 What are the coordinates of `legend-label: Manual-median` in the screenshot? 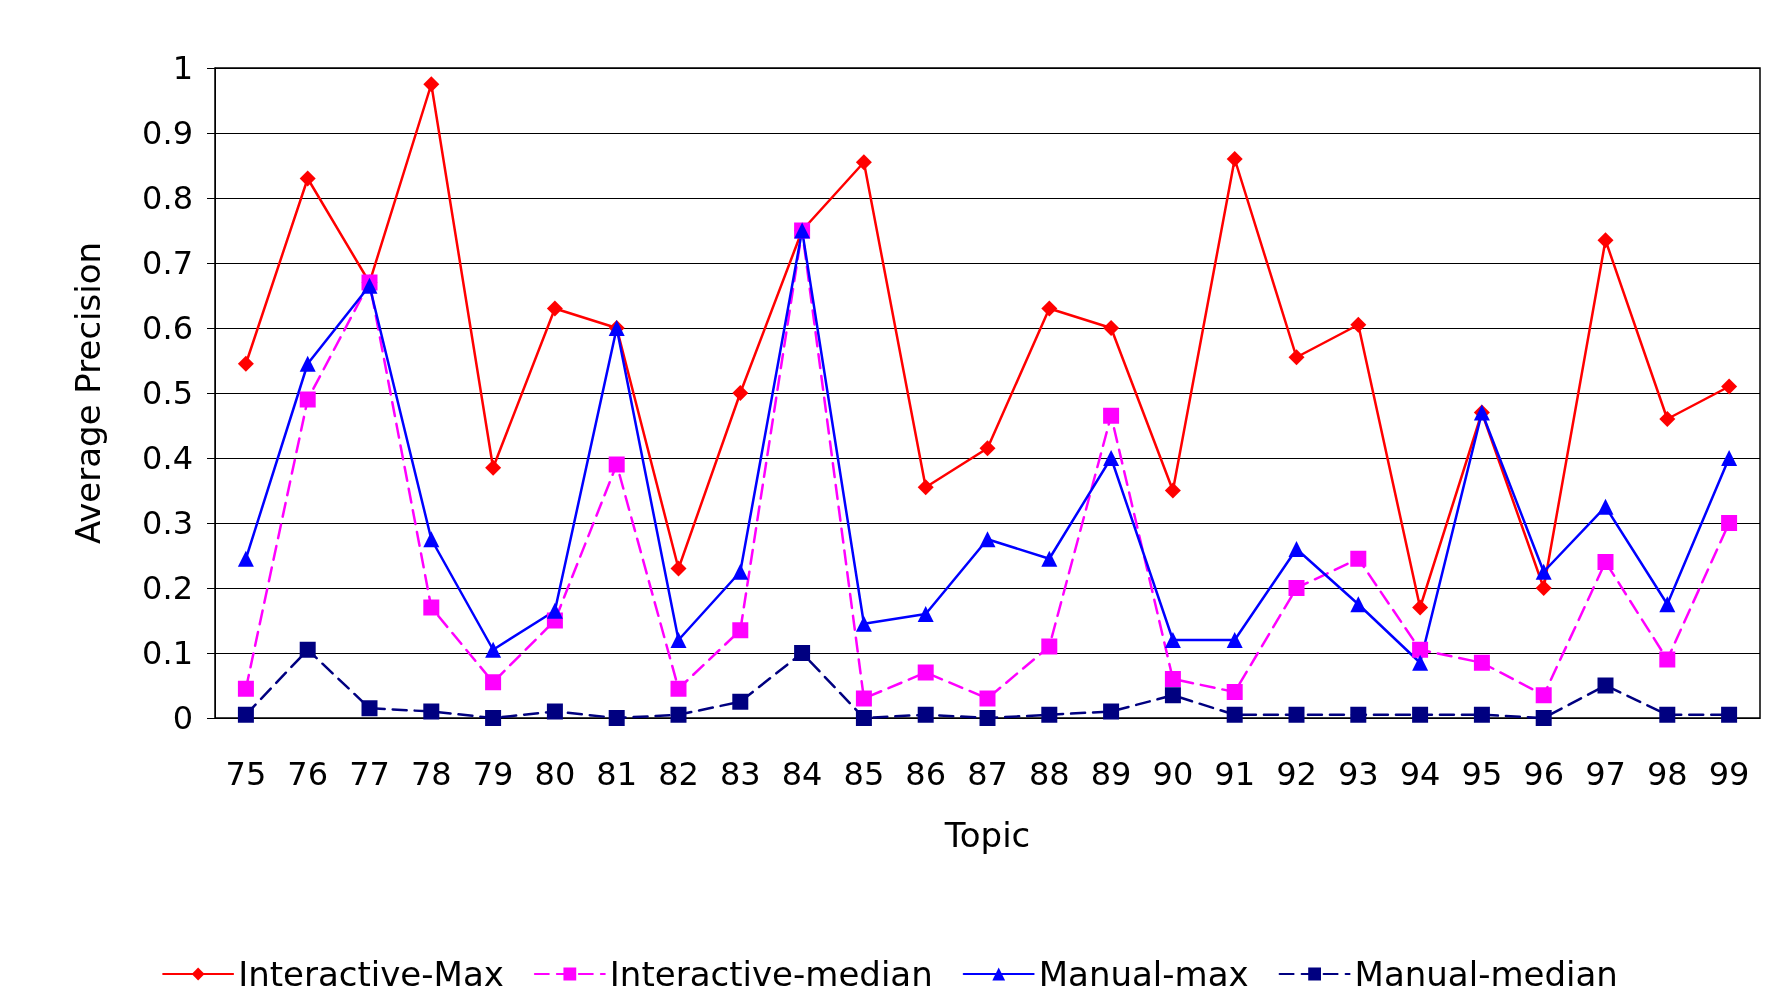 It's located at (1486, 974).